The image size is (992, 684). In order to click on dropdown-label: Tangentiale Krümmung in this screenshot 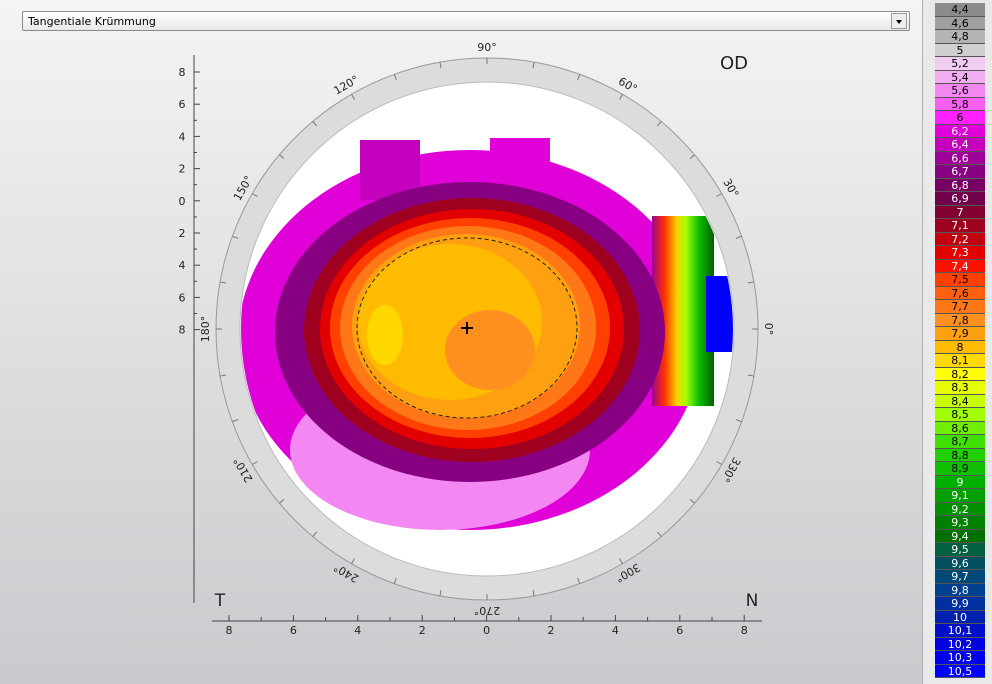, I will do `click(92, 21)`.